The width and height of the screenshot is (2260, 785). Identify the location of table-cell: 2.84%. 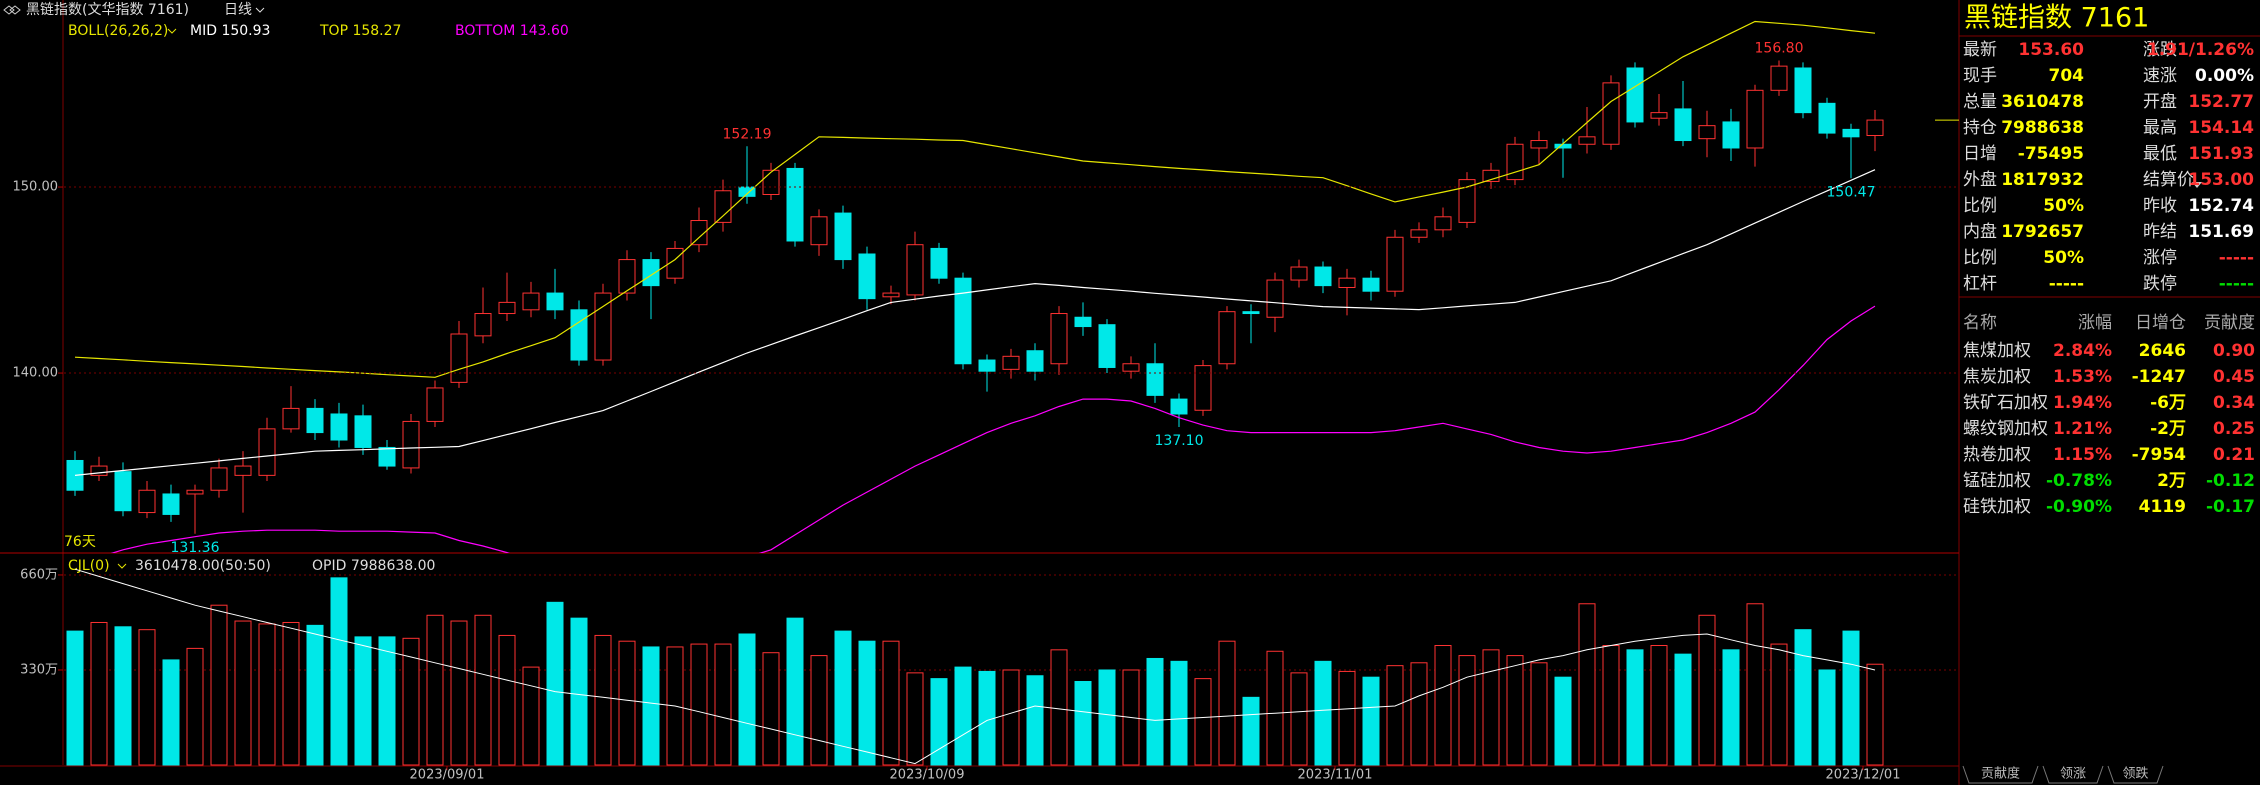
(2082, 351).